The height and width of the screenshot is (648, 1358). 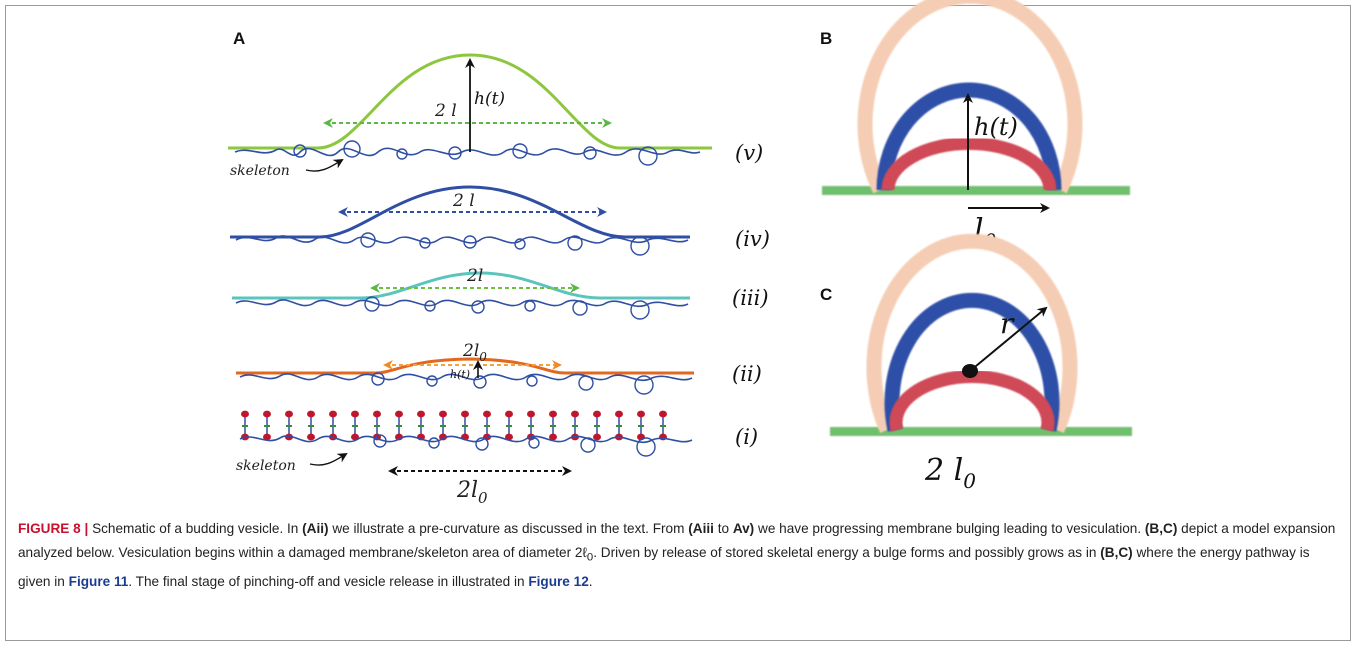 I want to click on row-iv: 2 l (iv), so click(x=500, y=220).